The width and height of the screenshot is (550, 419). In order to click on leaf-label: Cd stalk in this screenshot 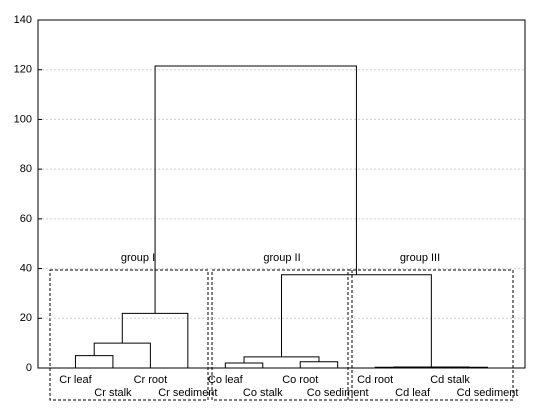, I will do `click(450, 380)`.